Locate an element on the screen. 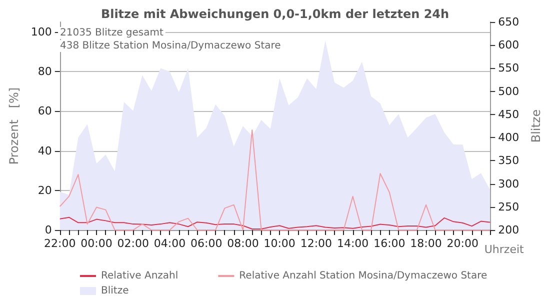 Image resolution: width=550 pixels, height=300 pixels. legend-label: Relative Anzahl Station Mosina/Dymaczewo Stare is located at coordinates (363, 276).